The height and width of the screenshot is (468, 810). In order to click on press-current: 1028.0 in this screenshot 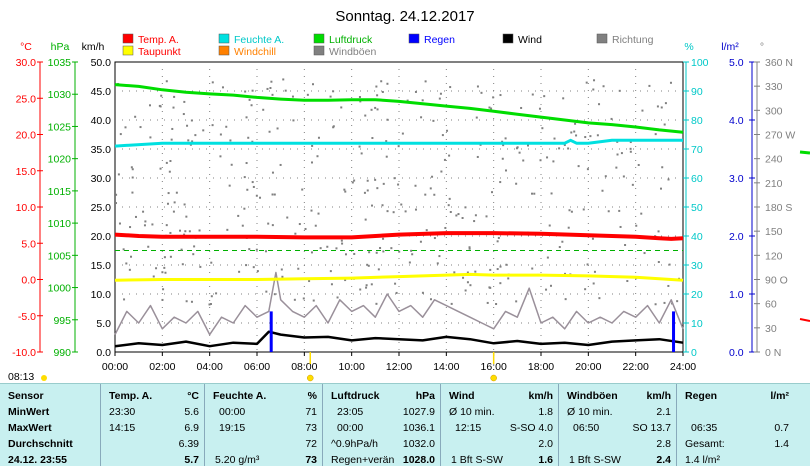, I will do `click(418, 460)`.